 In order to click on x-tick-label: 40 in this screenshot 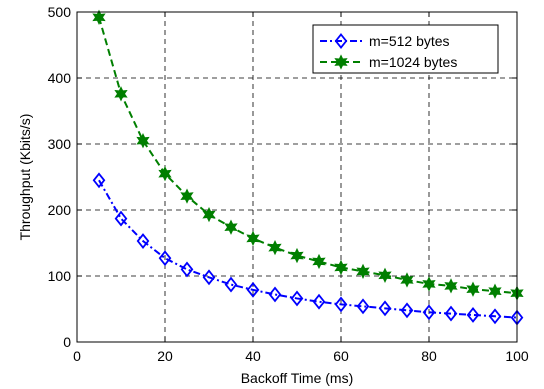, I will do `click(253, 356)`.